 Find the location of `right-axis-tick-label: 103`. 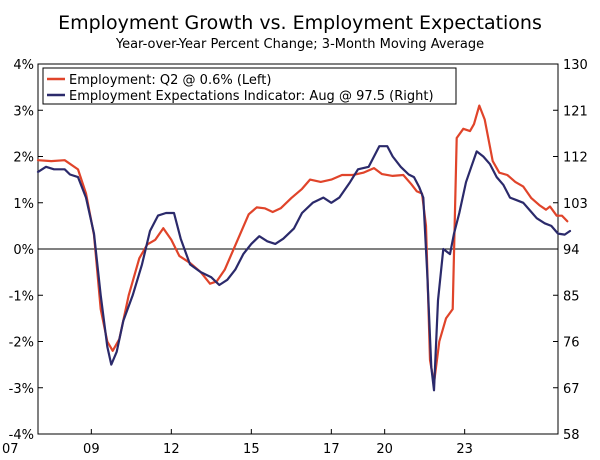

right-axis-tick-label: 103 is located at coordinates (575, 204).